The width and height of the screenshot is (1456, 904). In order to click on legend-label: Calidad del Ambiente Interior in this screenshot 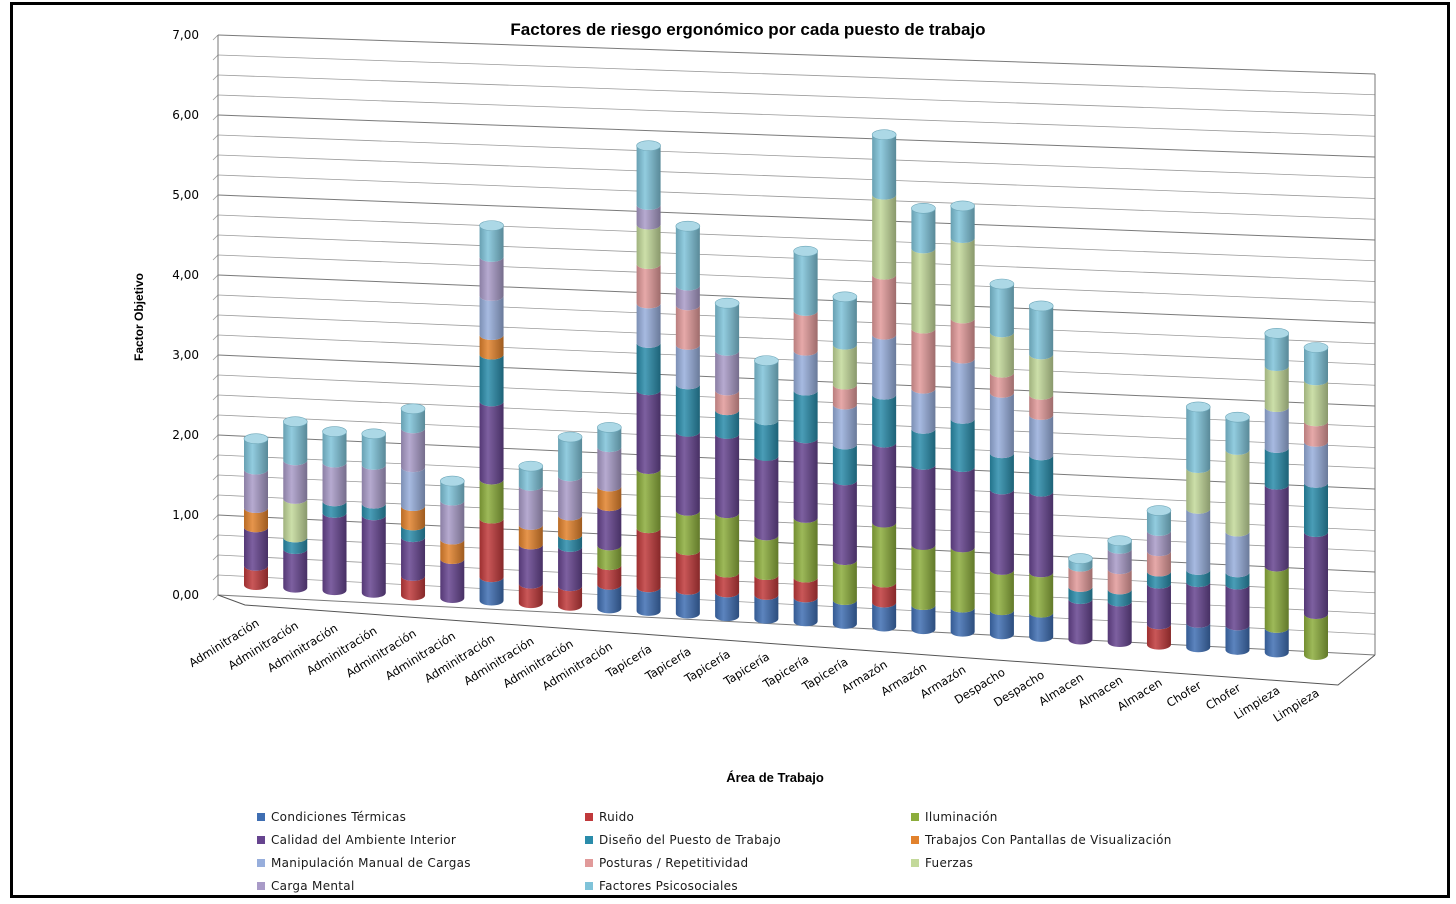, I will do `click(363, 840)`.